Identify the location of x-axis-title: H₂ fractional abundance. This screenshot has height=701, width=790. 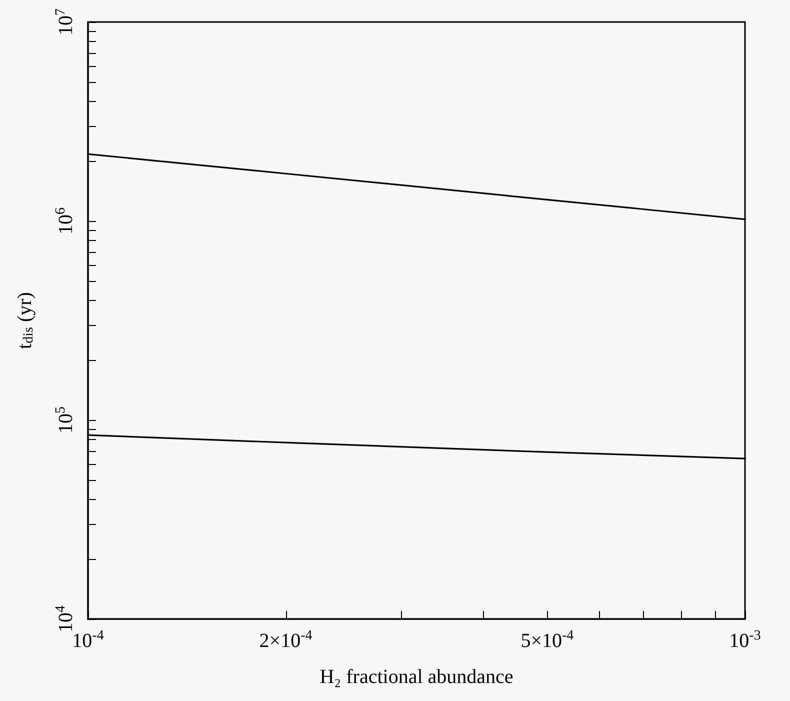
(417, 677).